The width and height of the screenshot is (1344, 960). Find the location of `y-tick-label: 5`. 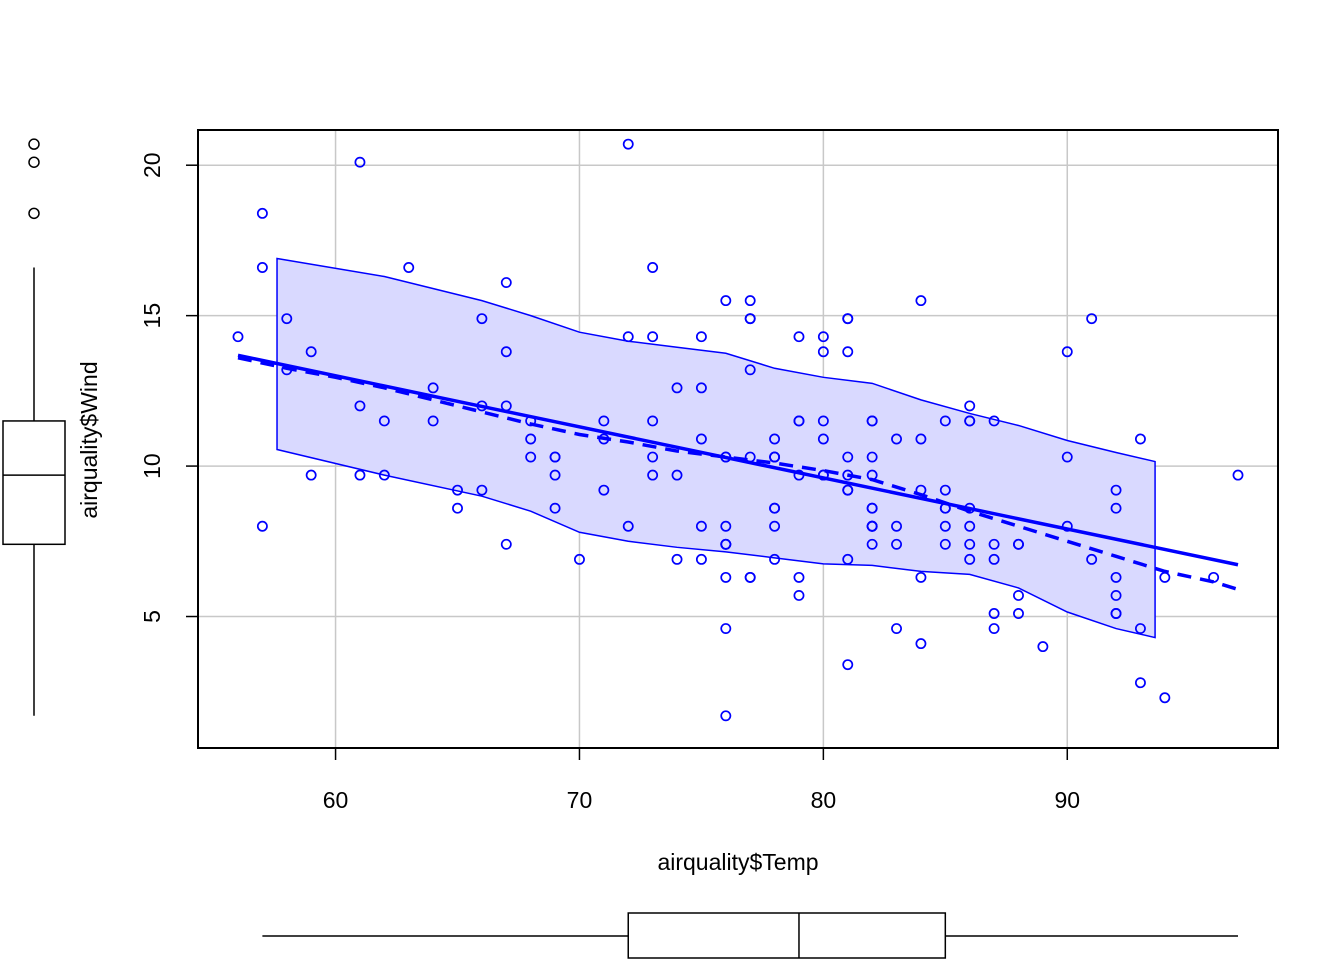

y-tick-label: 5 is located at coordinates (152, 616).